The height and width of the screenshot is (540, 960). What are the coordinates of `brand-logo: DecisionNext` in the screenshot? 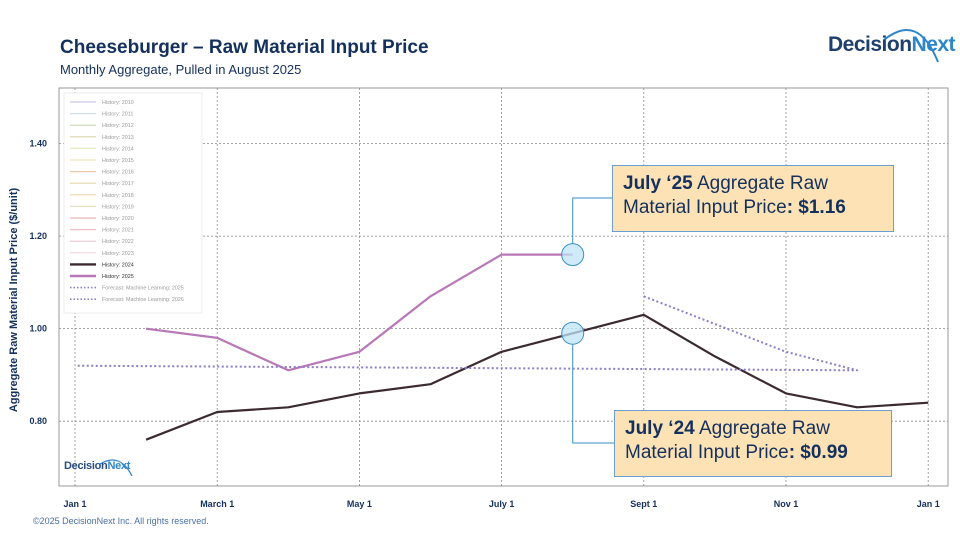 It's located at (892, 43).